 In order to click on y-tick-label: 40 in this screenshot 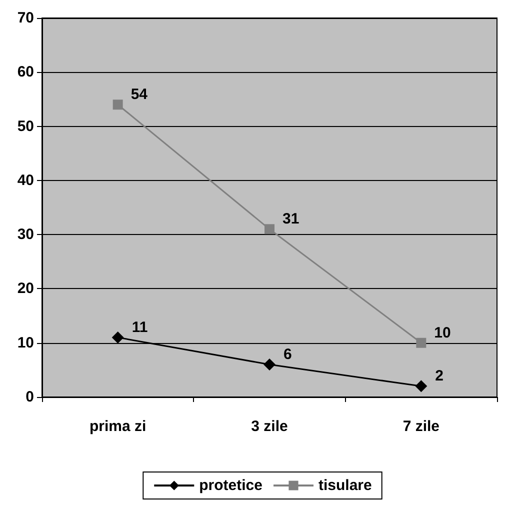, I will do `click(25, 180)`.